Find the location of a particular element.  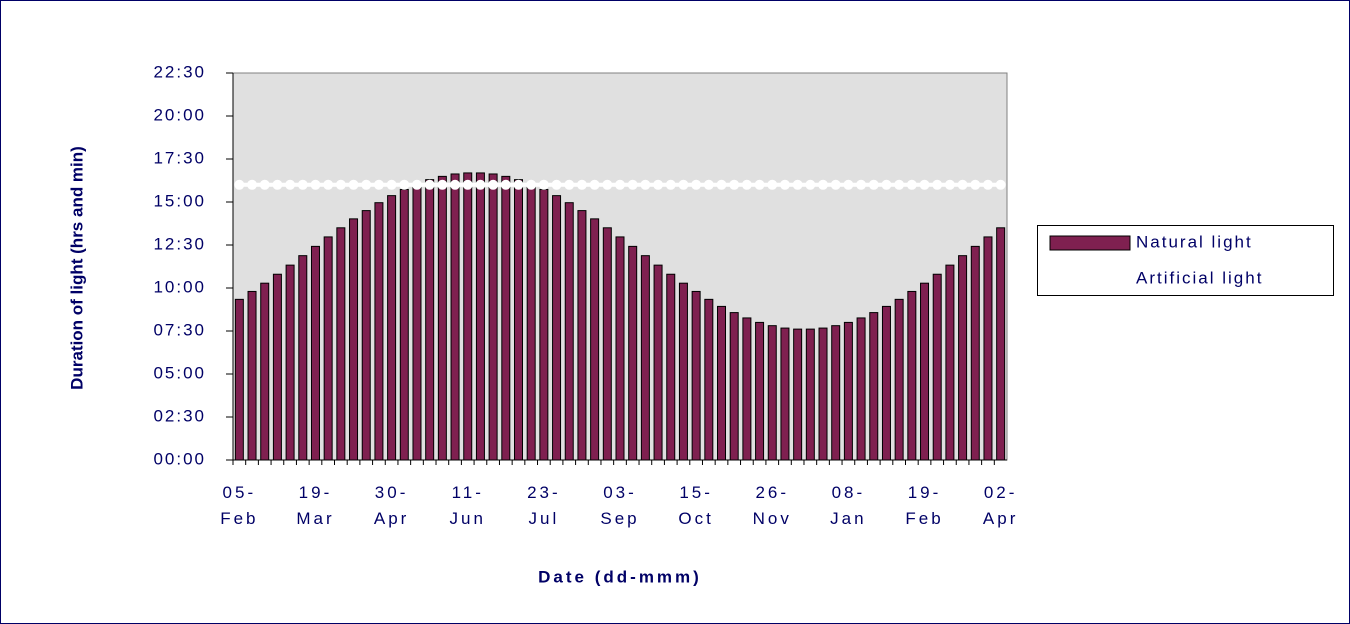

legend-label: Natural light is located at coordinates (1194, 241).